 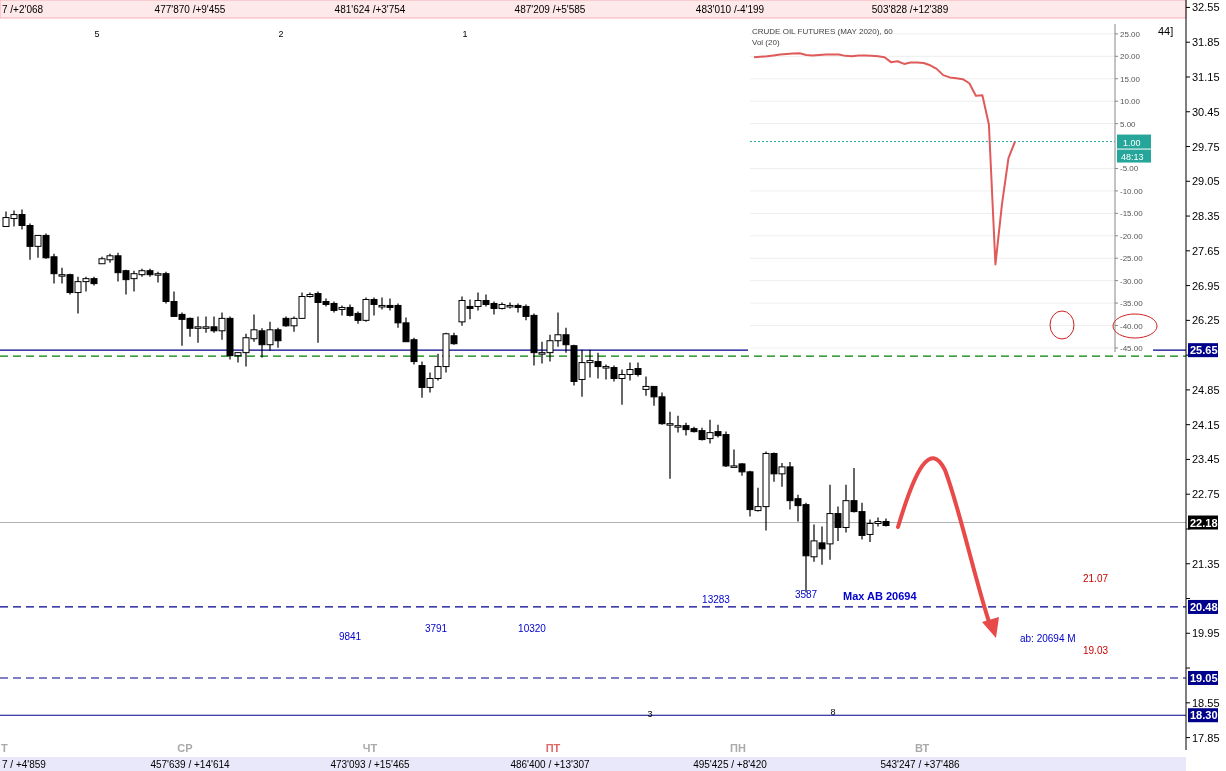 I want to click on y-tick-label: 24.85, so click(x=1206, y=389).